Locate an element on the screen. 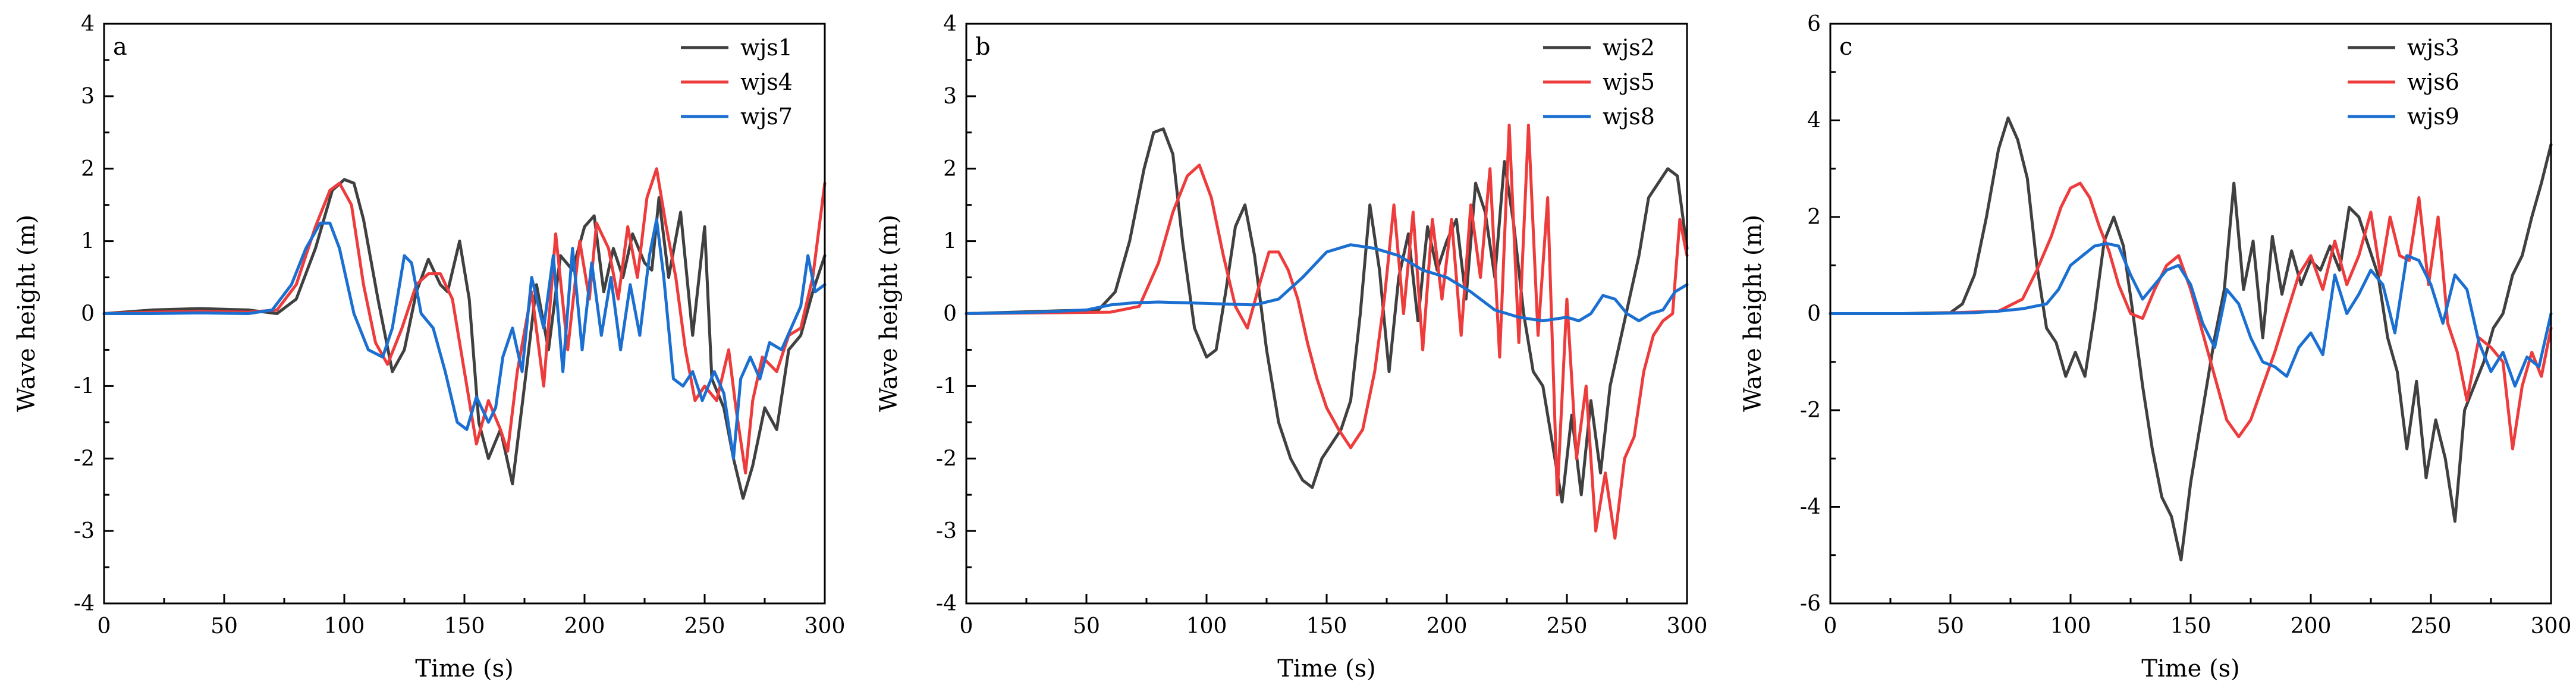 Image resolution: width=2576 pixels, height=692 pixels. panel-c-y-tick-label: -6 is located at coordinates (1810, 604).